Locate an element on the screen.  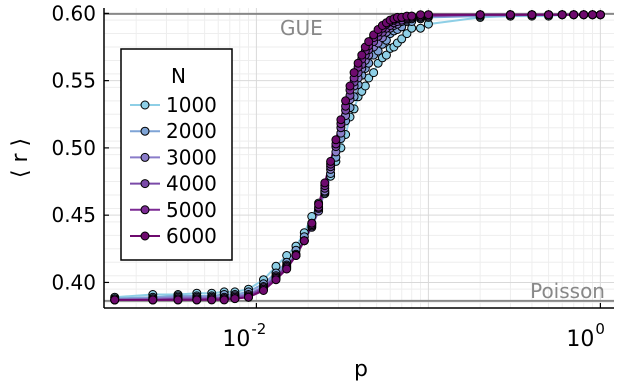
legend-box is located at coordinates (176, 154).